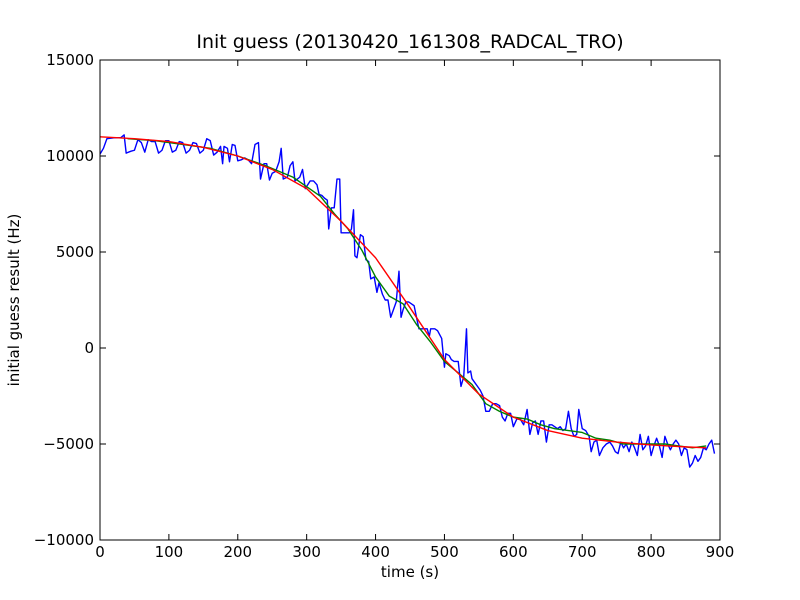  What do you see at coordinates (64, 540) in the screenshot?
I see `y-tick-label: −10000` at bounding box center [64, 540].